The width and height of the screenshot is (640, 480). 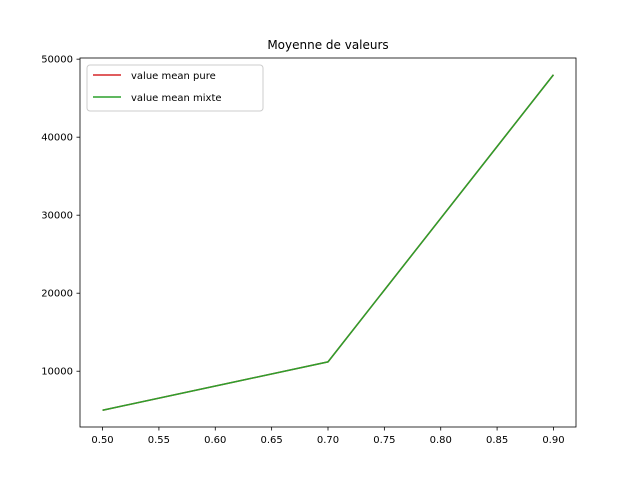 I want to click on y-tick-label: 30000, so click(x=57, y=216).